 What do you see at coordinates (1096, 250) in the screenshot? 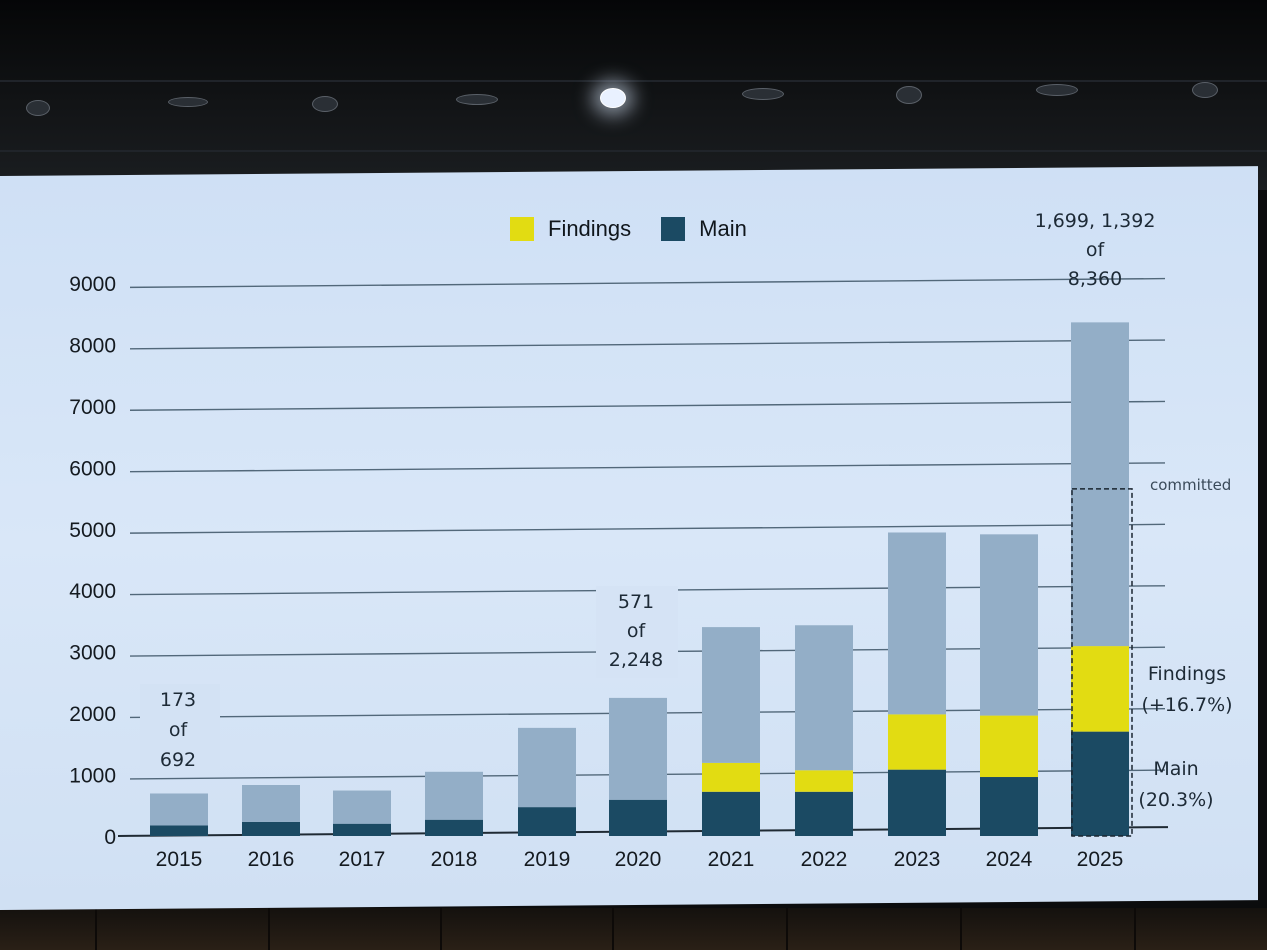
I see `annotation-2025: of` at bounding box center [1096, 250].